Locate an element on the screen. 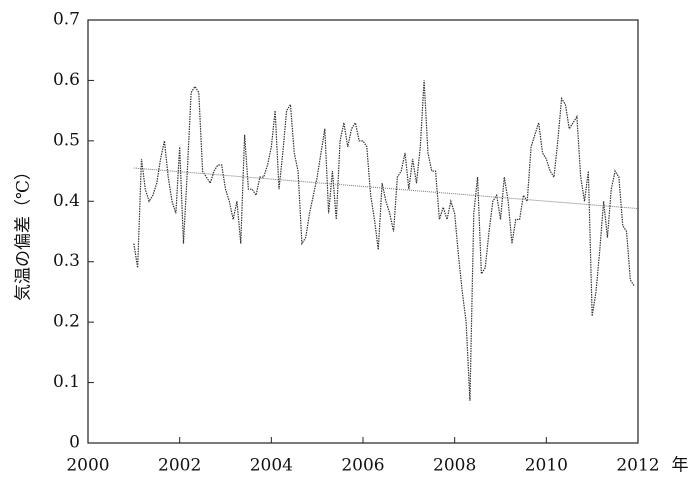  y-tick-label: 0.5 is located at coordinates (66, 140).